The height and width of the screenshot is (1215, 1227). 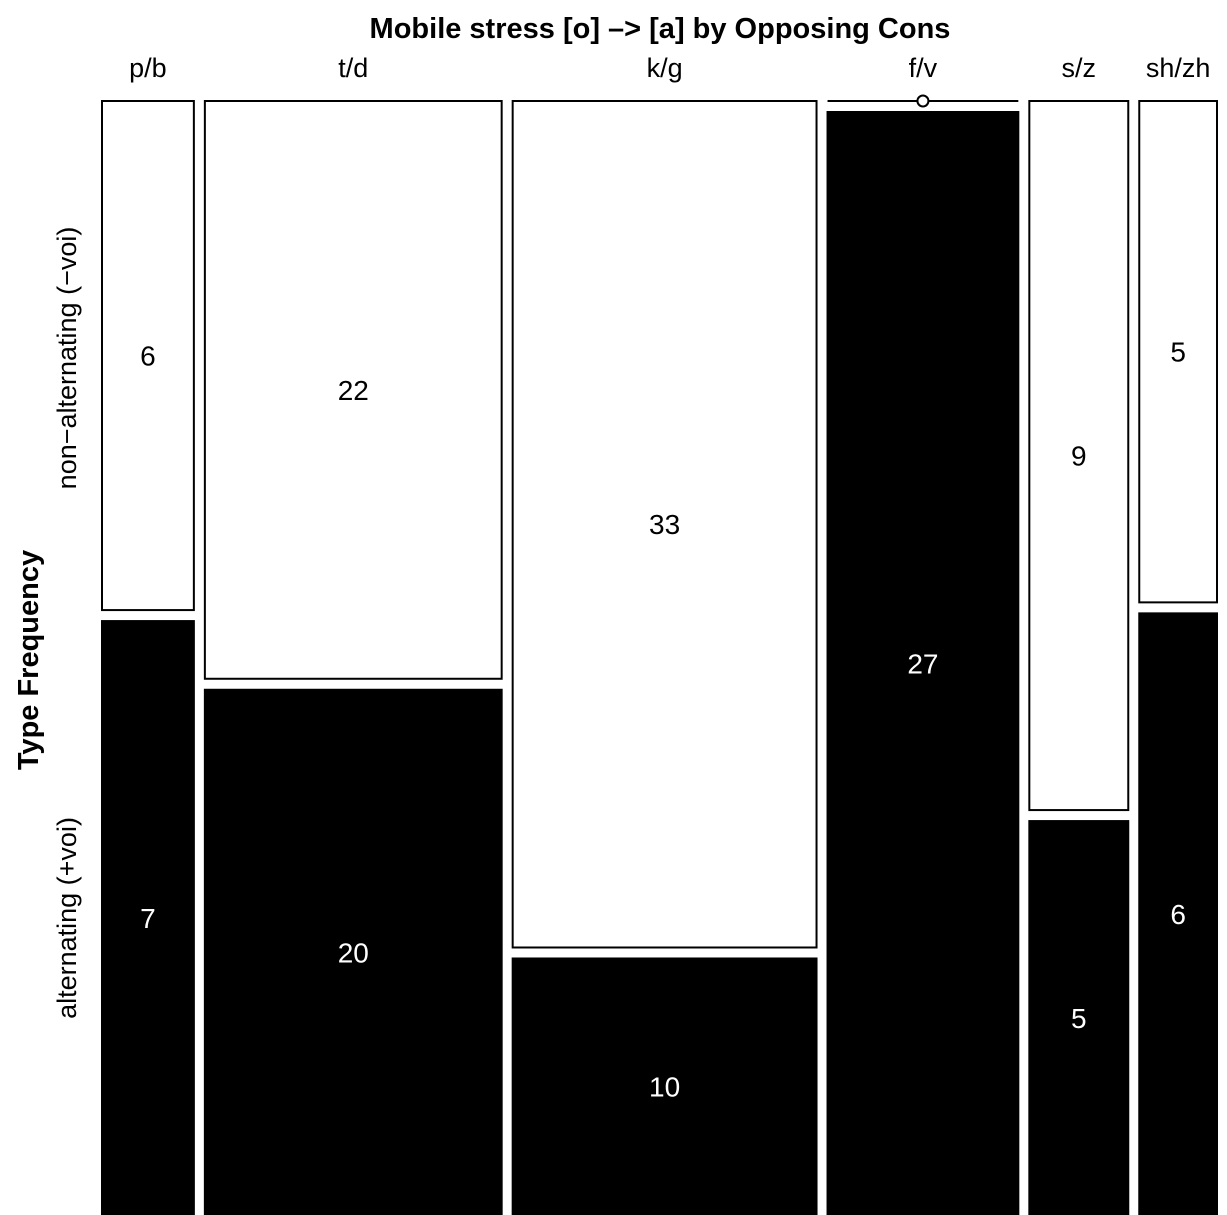 I want to click on category-label-k-g: k/g, so click(x=665, y=68).